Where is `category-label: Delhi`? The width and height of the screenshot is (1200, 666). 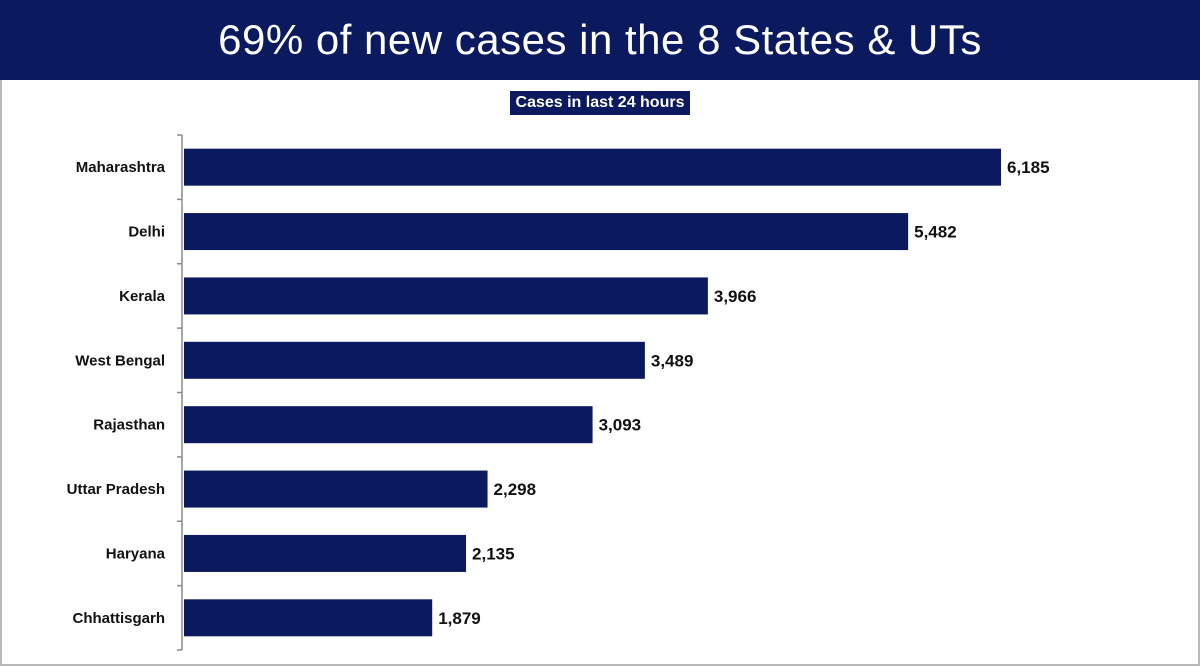
category-label: Delhi is located at coordinates (146, 232).